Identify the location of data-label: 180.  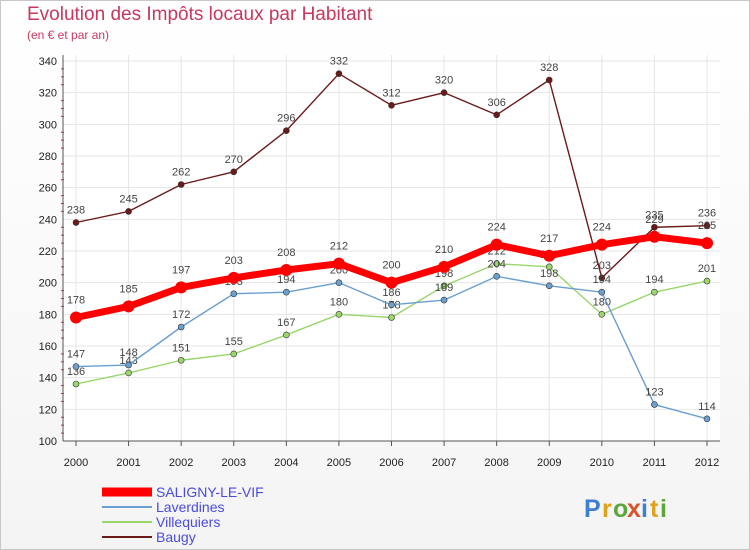
(339, 302).